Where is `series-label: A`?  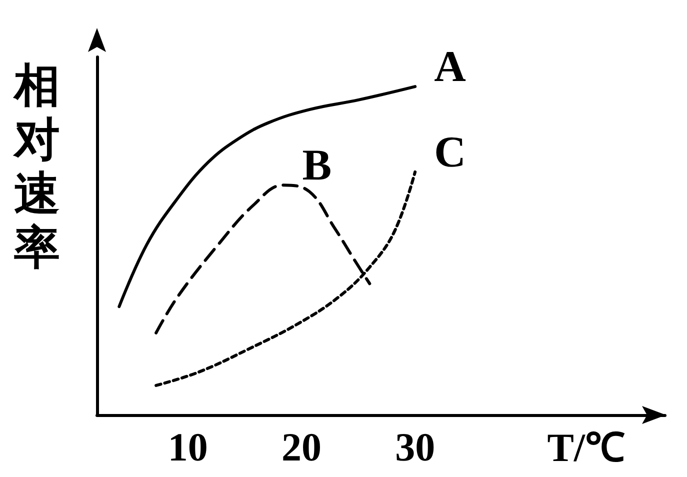
series-label: A is located at coordinates (450, 67).